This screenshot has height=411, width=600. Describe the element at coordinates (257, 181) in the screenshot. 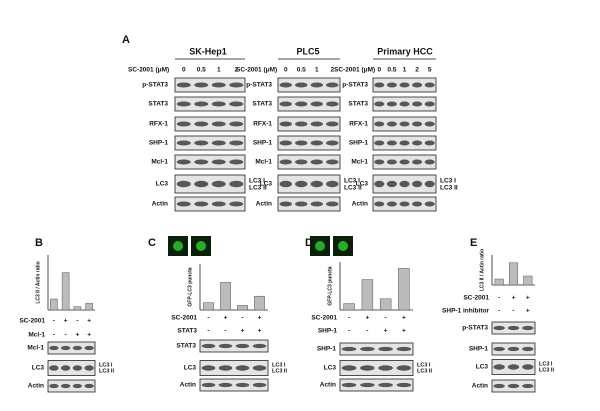

I see `lc3-label: LC3 I` at that location.